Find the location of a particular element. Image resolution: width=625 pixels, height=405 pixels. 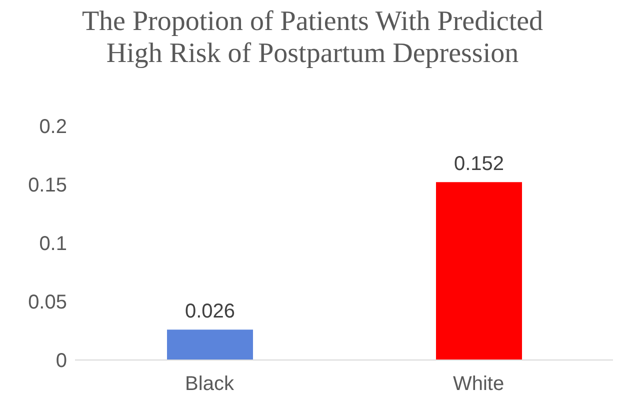

data-label: 0.152 is located at coordinates (479, 164).